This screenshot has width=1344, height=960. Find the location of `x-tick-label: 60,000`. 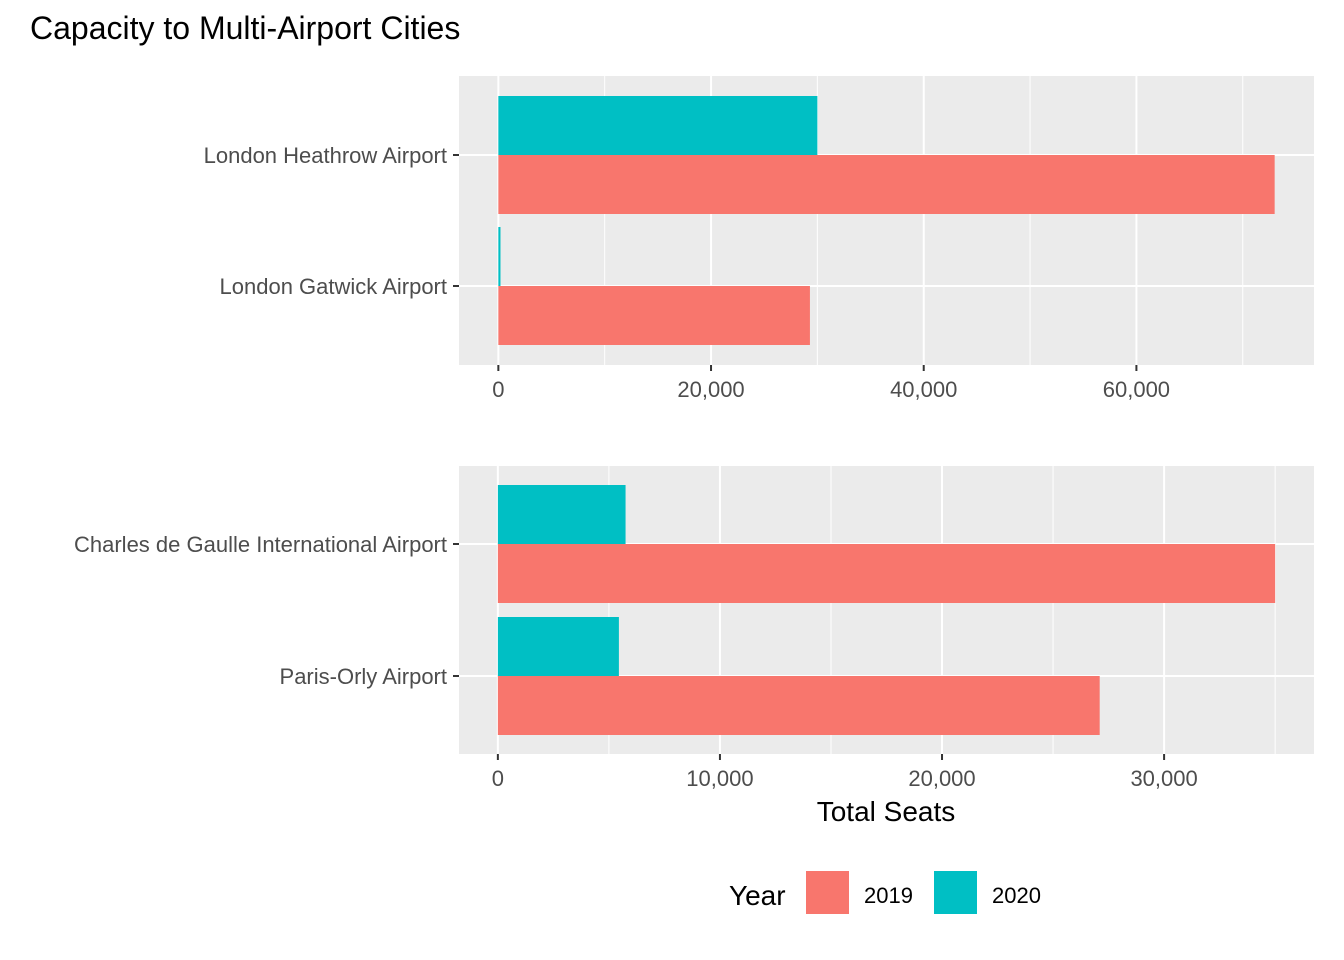

x-tick-label: 60,000 is located at coordinates (1136, 389).